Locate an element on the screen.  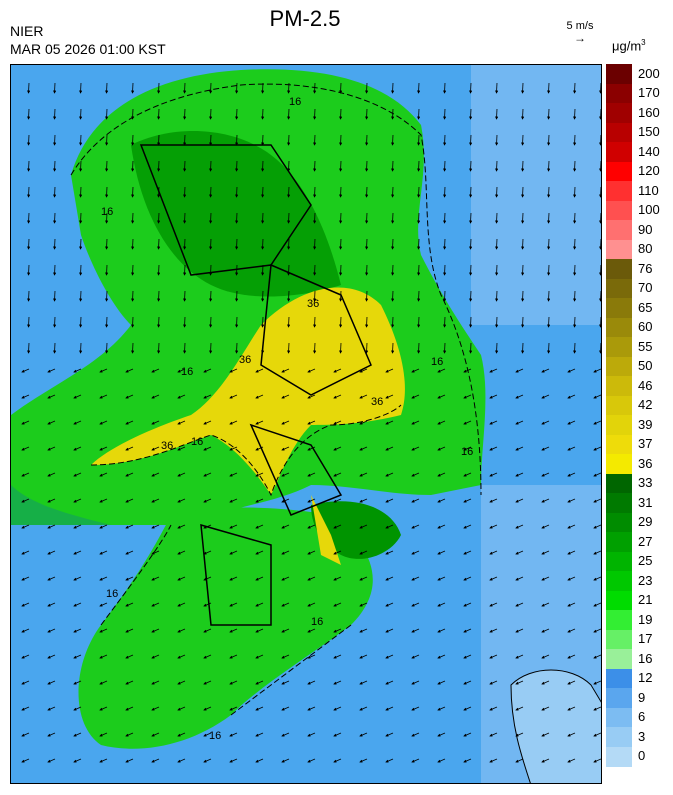
legend-label: 150 is located at coordinates (649, 132).